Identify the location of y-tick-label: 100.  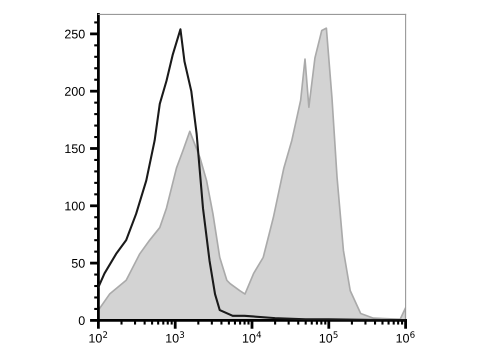
(75, 206).